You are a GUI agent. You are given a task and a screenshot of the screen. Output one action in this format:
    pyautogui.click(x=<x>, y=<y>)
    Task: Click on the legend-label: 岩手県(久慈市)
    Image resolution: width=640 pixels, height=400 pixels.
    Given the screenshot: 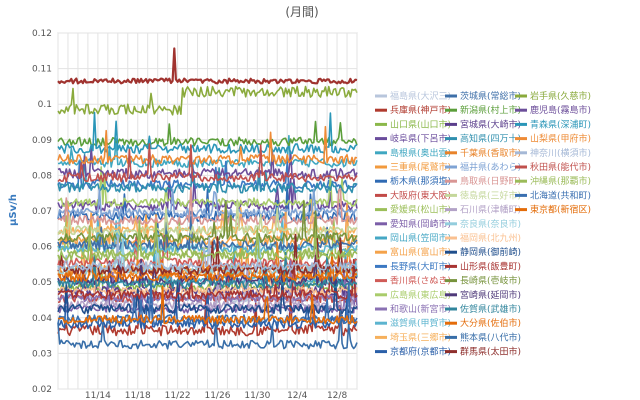 What is the action you would take?
    pyautogui.click(x=560, y=96)
    